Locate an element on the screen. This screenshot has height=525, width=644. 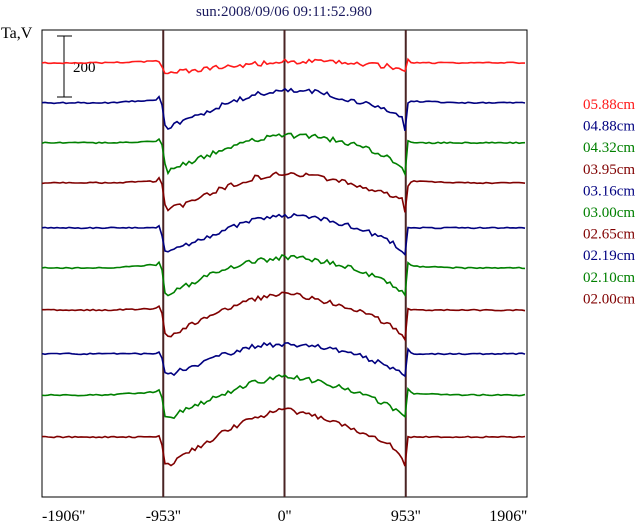
legend-entry: 04.88cm is located at coordinates (609, 127).